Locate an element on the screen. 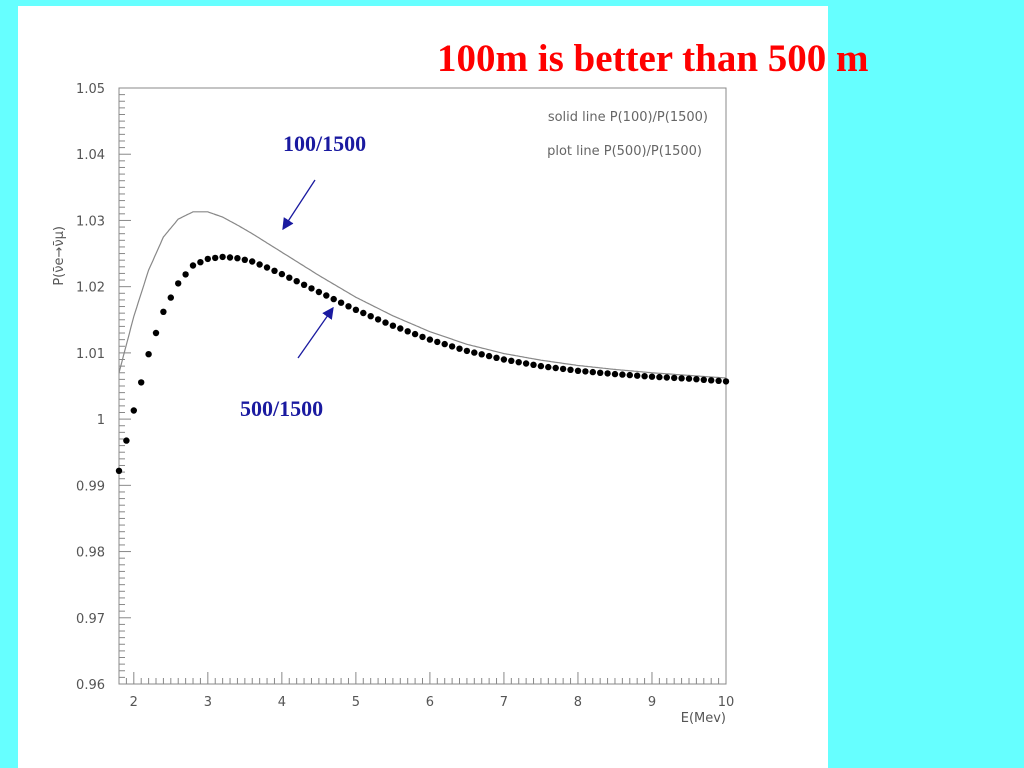 This screenshot has width=1024, height=768. series-solid-line is located at coordinates (422, 295).